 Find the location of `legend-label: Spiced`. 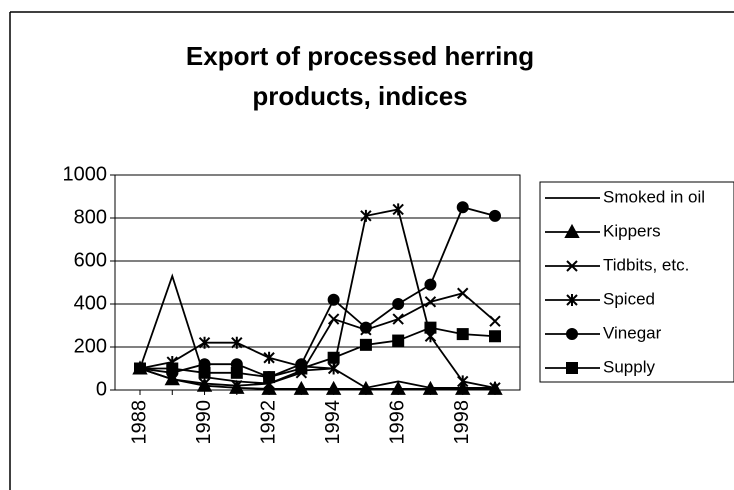

legend-label: Spiced is located at coordinates (629, 298).